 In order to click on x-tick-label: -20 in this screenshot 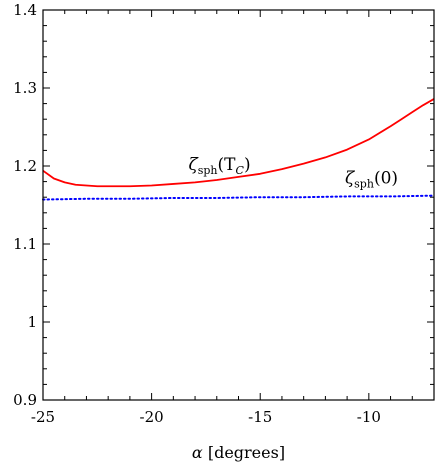, I will do `click(152, 417)`.